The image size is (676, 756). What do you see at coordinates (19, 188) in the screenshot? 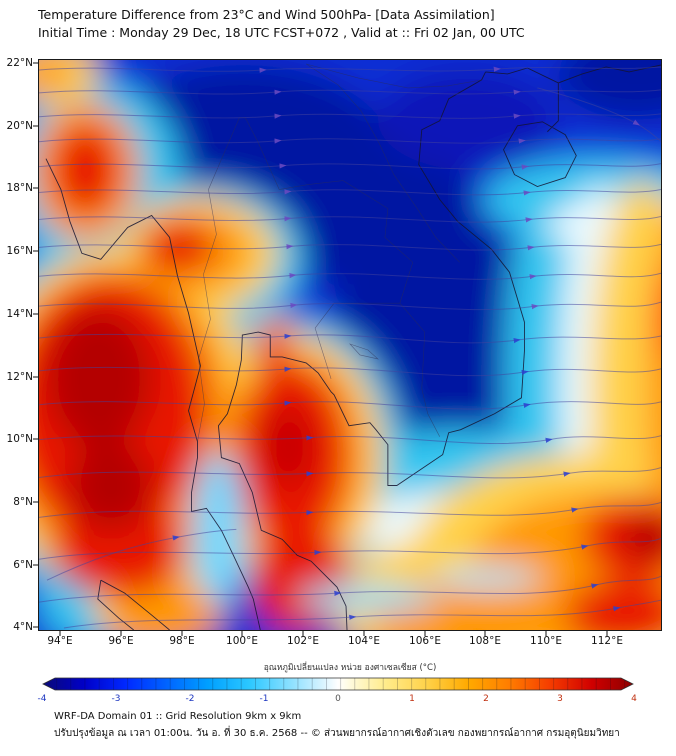
I see `y-axis-tick-label: 18°N` at bounding box center [19, 188].